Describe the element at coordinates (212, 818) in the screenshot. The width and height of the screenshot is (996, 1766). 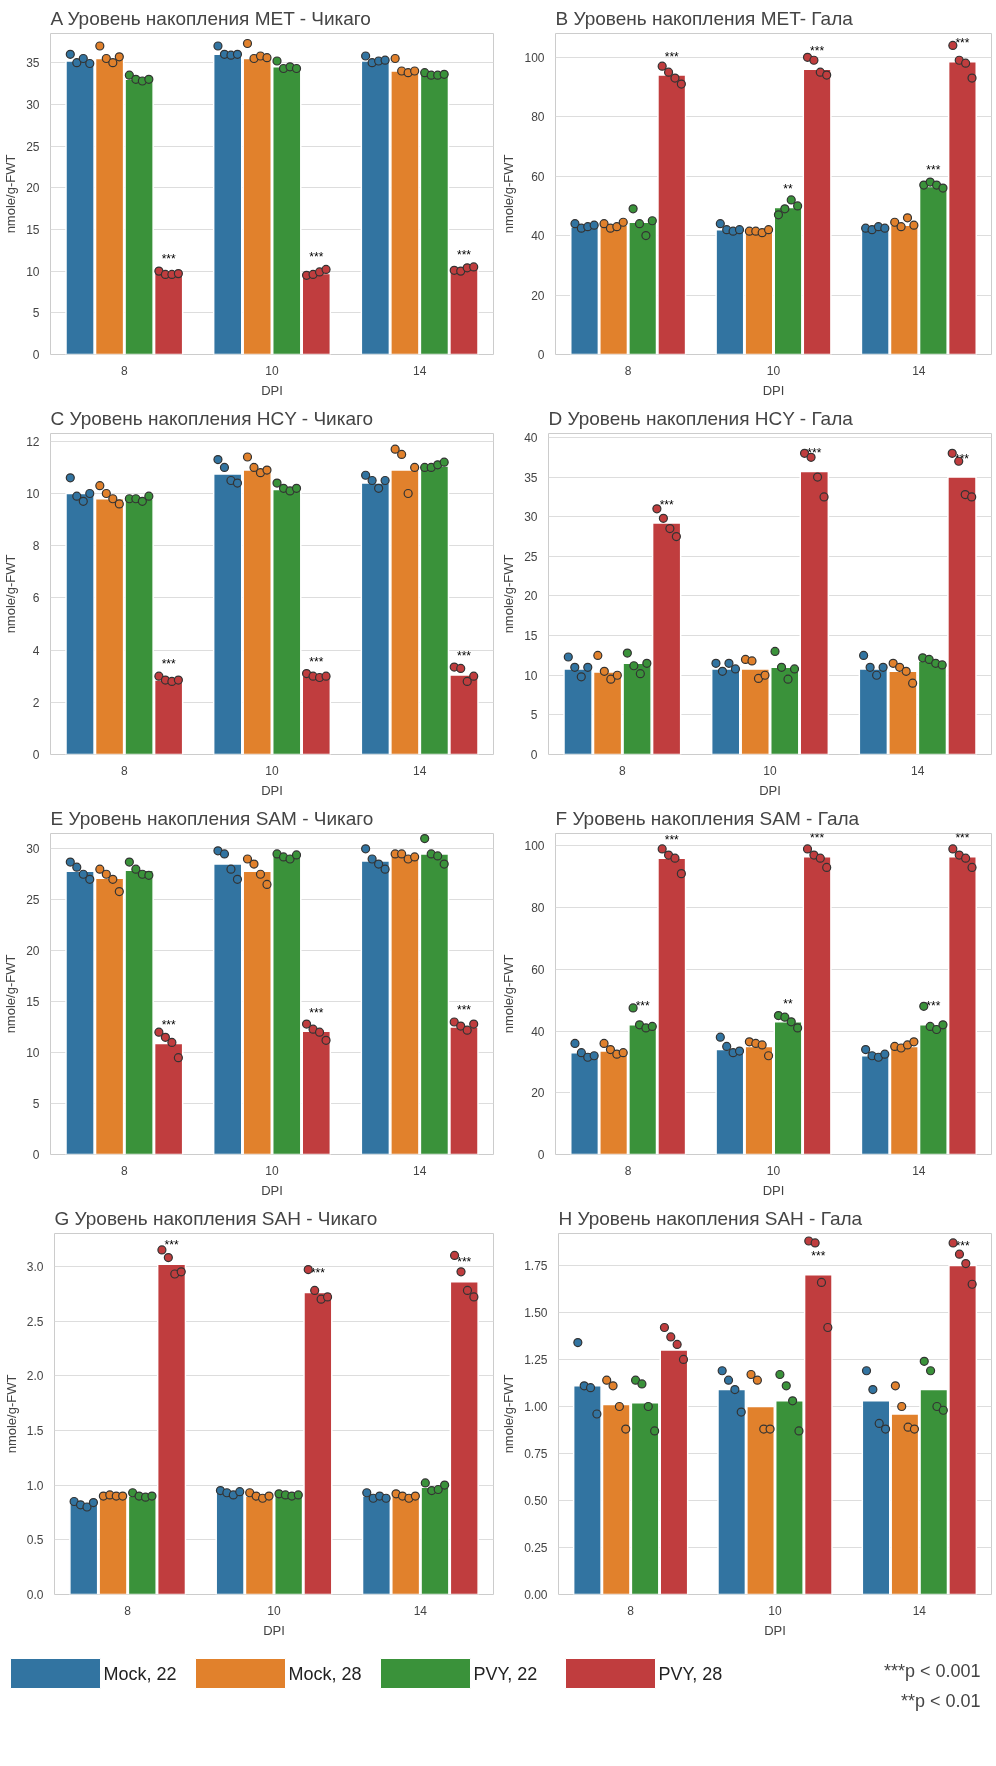
I see `chart-title: E Уровень накопления SAM - Чикаго` at that location.